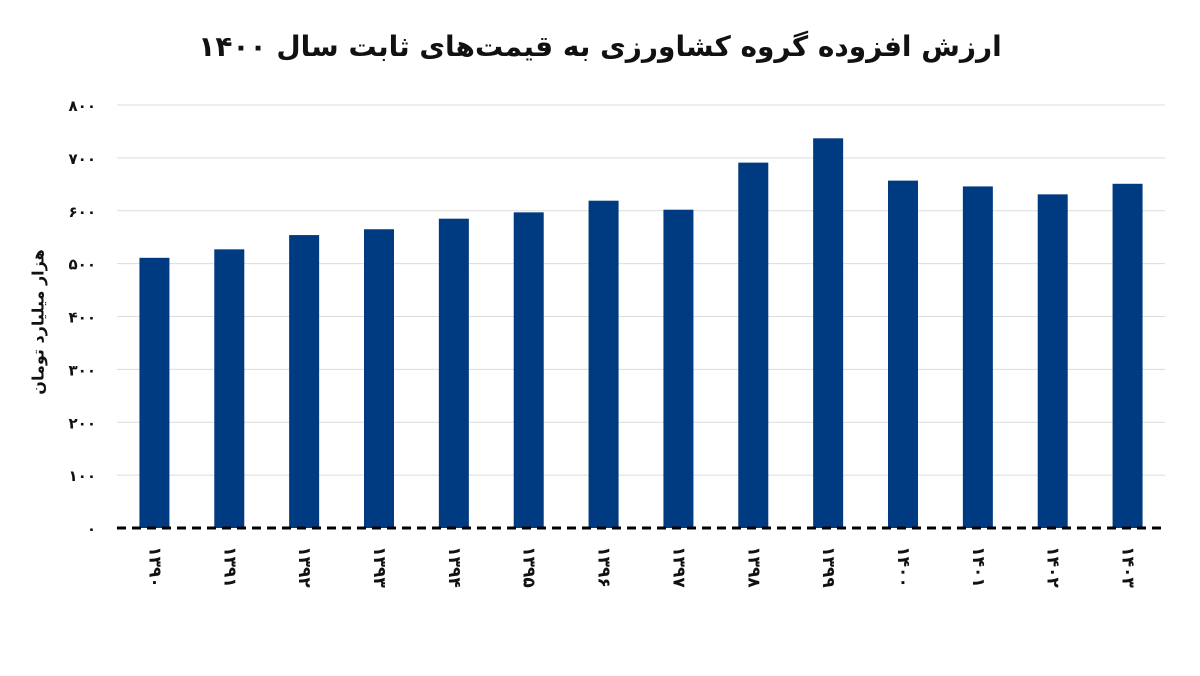  I want to click on y-tick-label: ۱۰۰, so click(82, 476).